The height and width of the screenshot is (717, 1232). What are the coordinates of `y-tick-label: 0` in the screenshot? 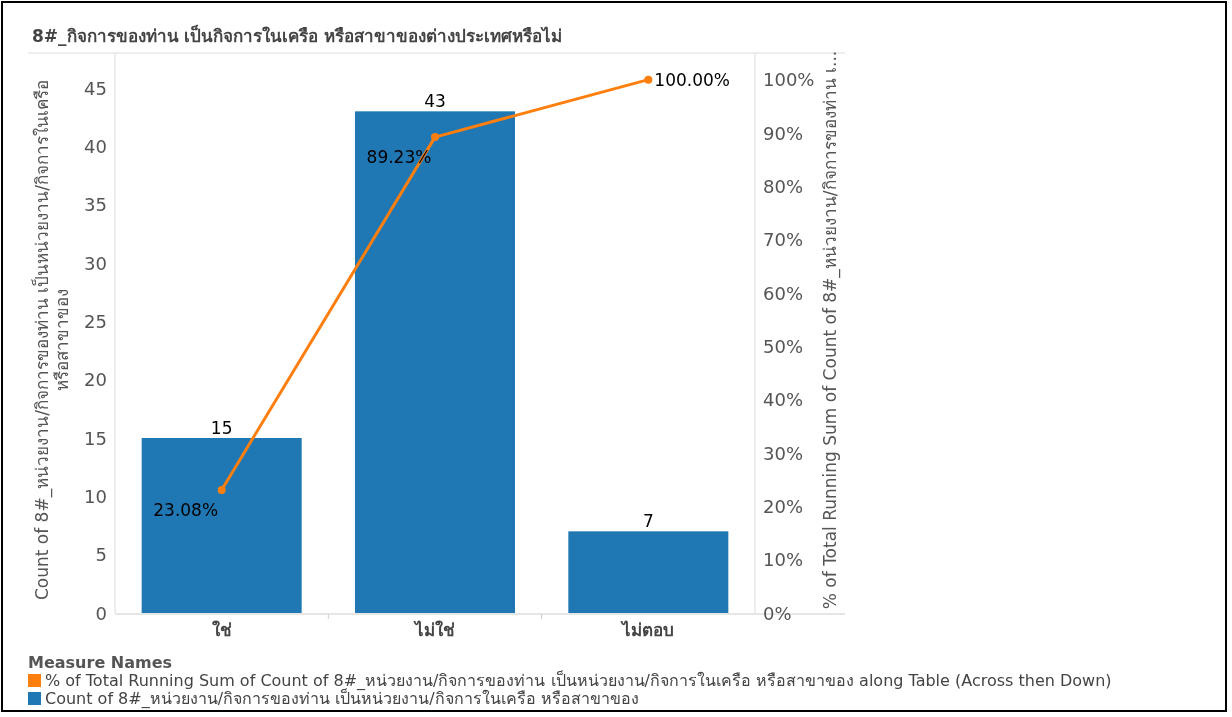 It's located at (101, 613).